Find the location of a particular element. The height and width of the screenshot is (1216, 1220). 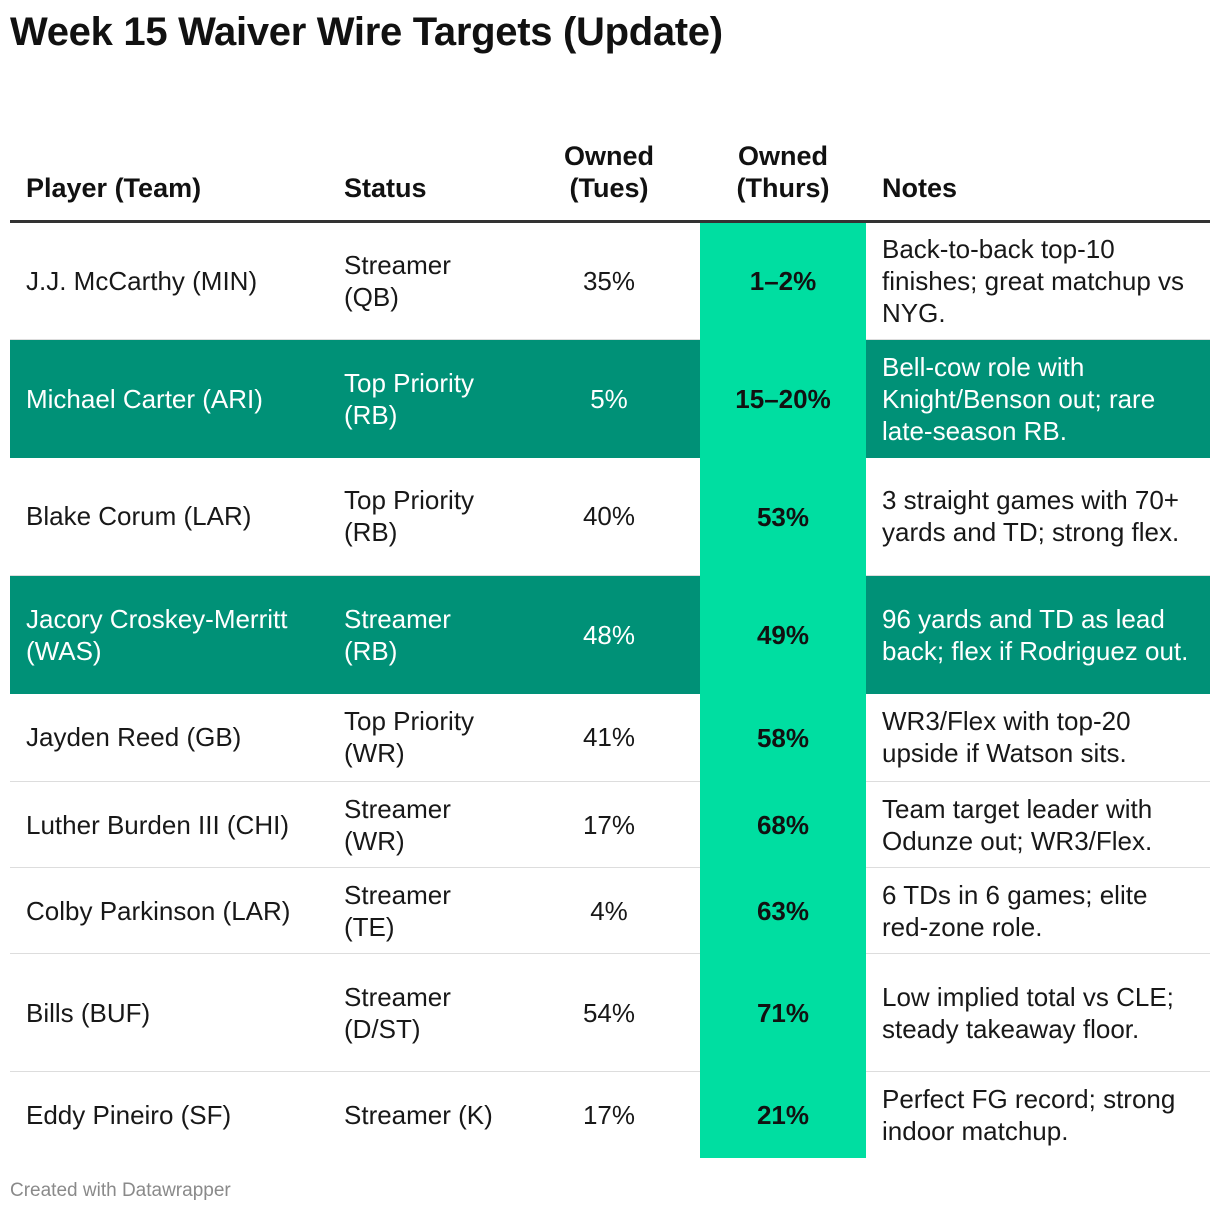

cell-status: Streamer (TE) is located at coordinates (423, 910).